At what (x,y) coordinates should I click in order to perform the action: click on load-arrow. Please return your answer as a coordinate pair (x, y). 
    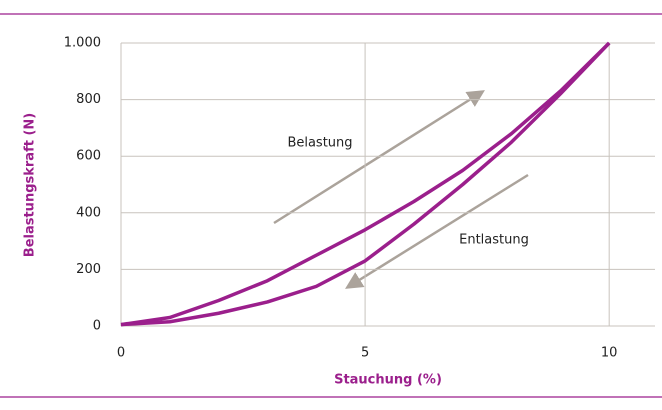
    Looking at the image, I should click on (379, 157).